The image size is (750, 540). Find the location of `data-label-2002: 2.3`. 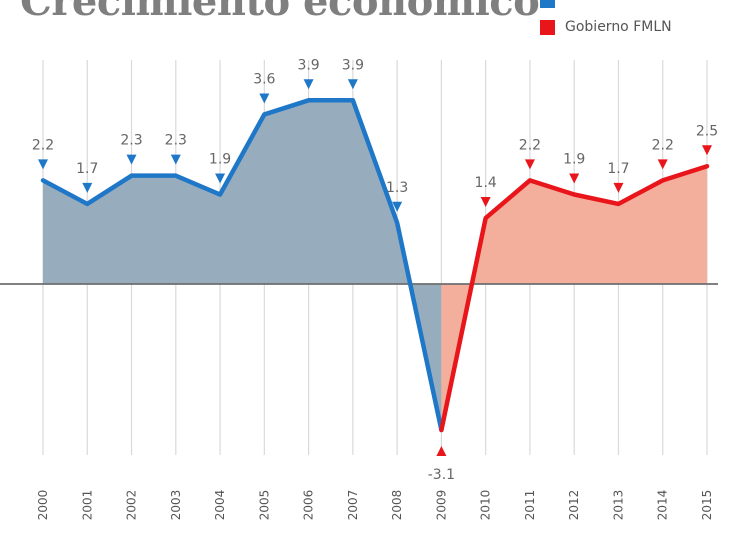

data-label-2002: 2.3 is located at coordinates (131, 141).